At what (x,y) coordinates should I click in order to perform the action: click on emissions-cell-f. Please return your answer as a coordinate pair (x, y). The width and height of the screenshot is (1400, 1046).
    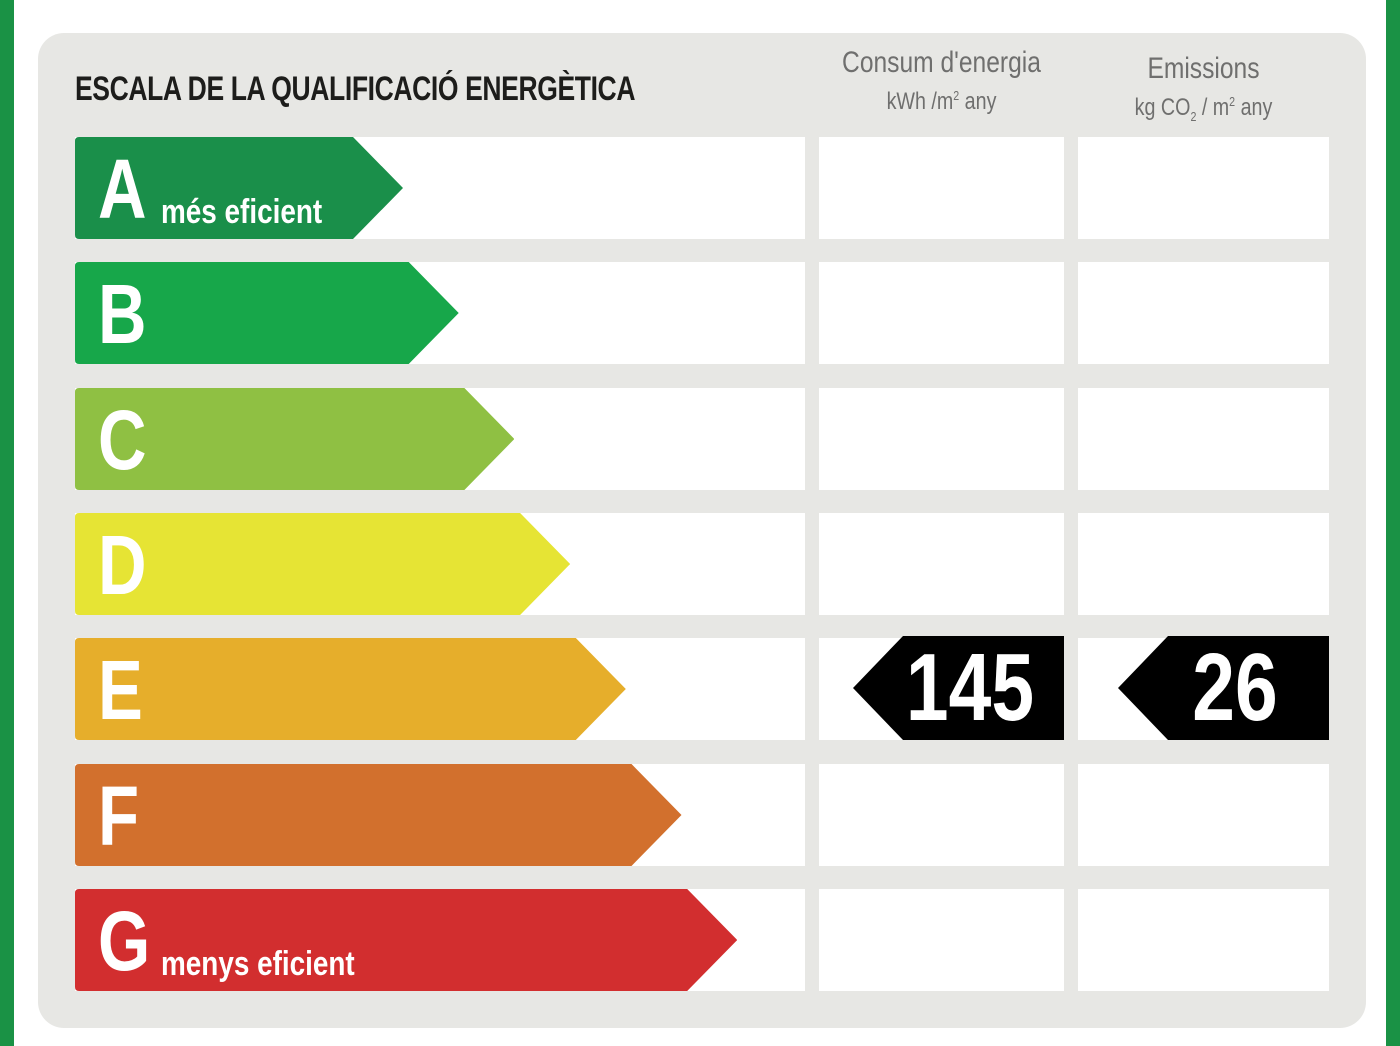
    Looking at the image, I should click on (1203, 815).